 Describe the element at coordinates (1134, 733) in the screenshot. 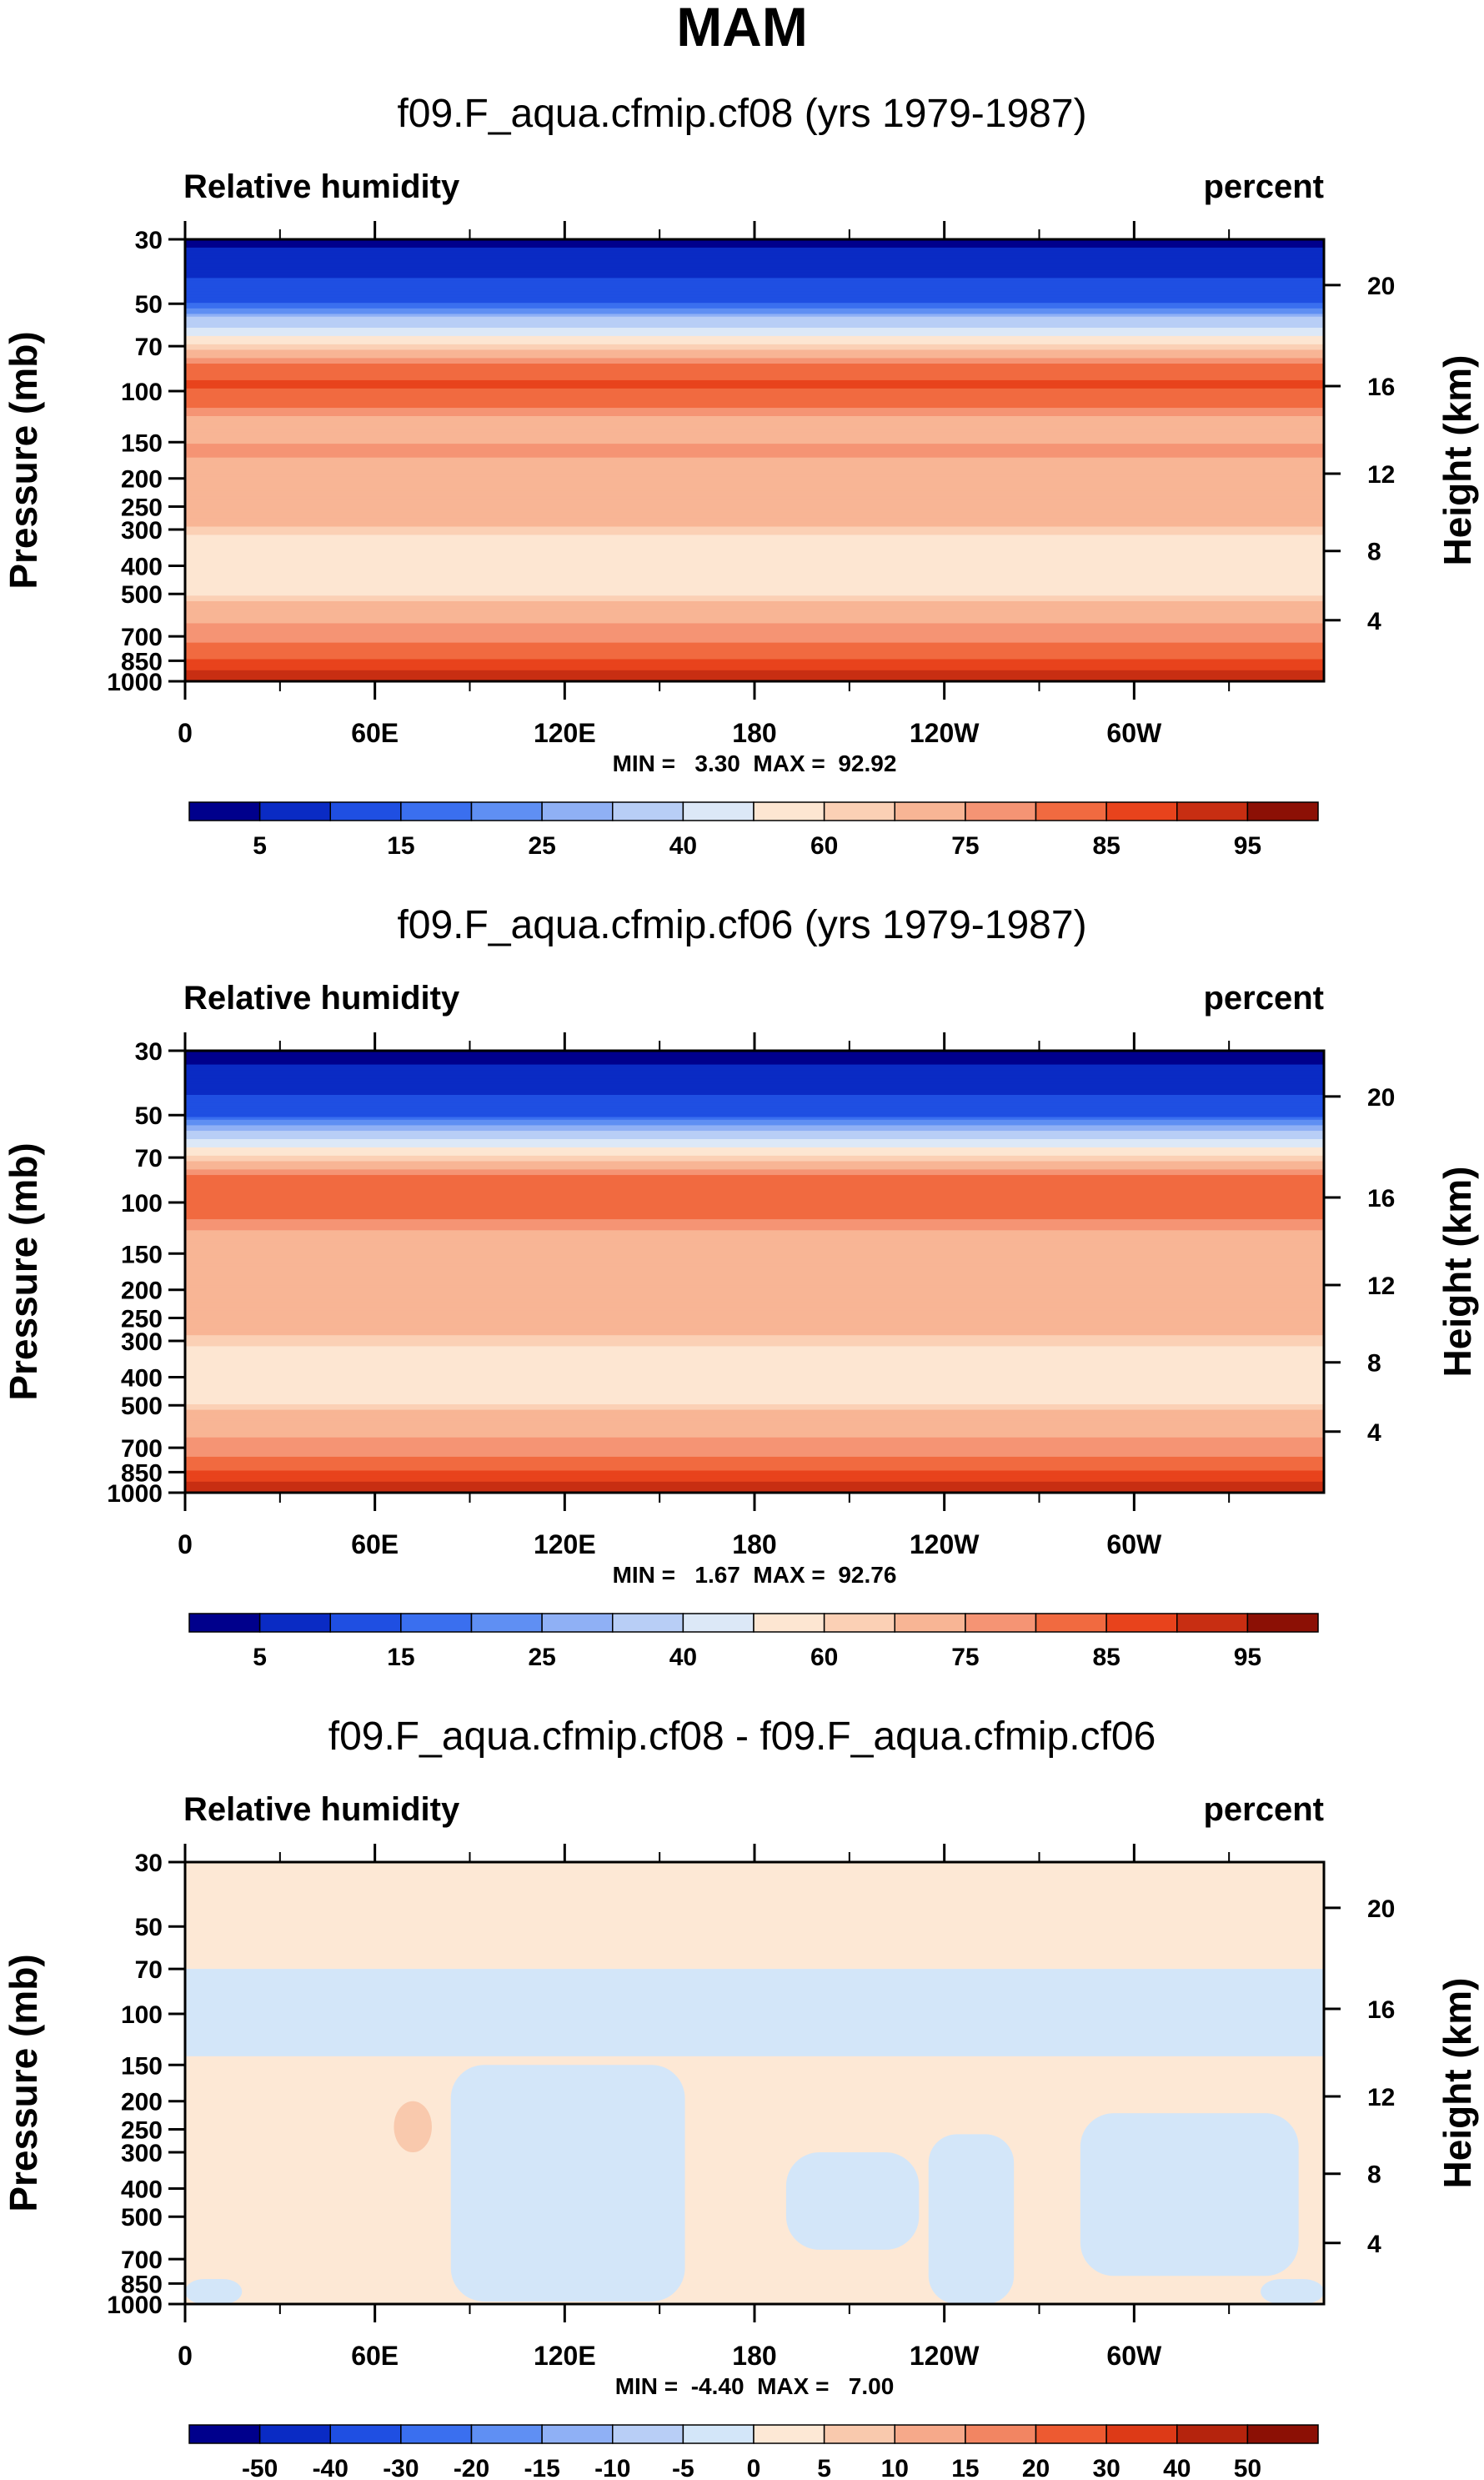

I see `x-tick-label: 60W` at that location.